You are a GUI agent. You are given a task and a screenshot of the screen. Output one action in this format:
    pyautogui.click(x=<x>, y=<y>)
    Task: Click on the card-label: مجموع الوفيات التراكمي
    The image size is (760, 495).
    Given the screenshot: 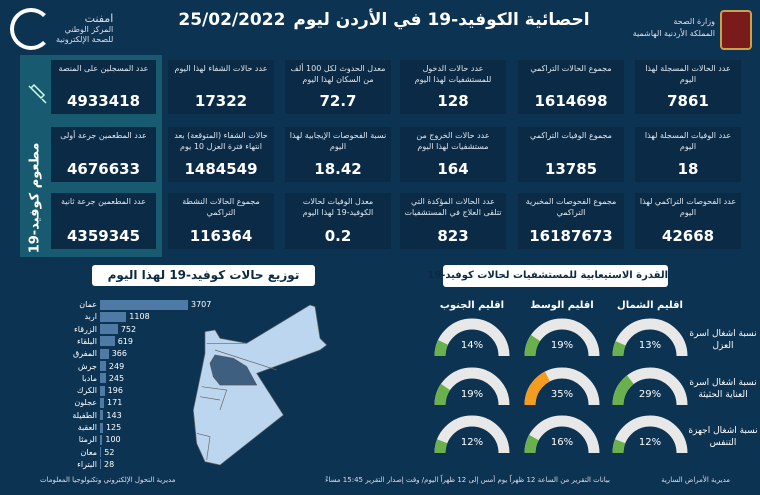 What is the action you would take?
    pyautogui.click(x=571, y=135)
    